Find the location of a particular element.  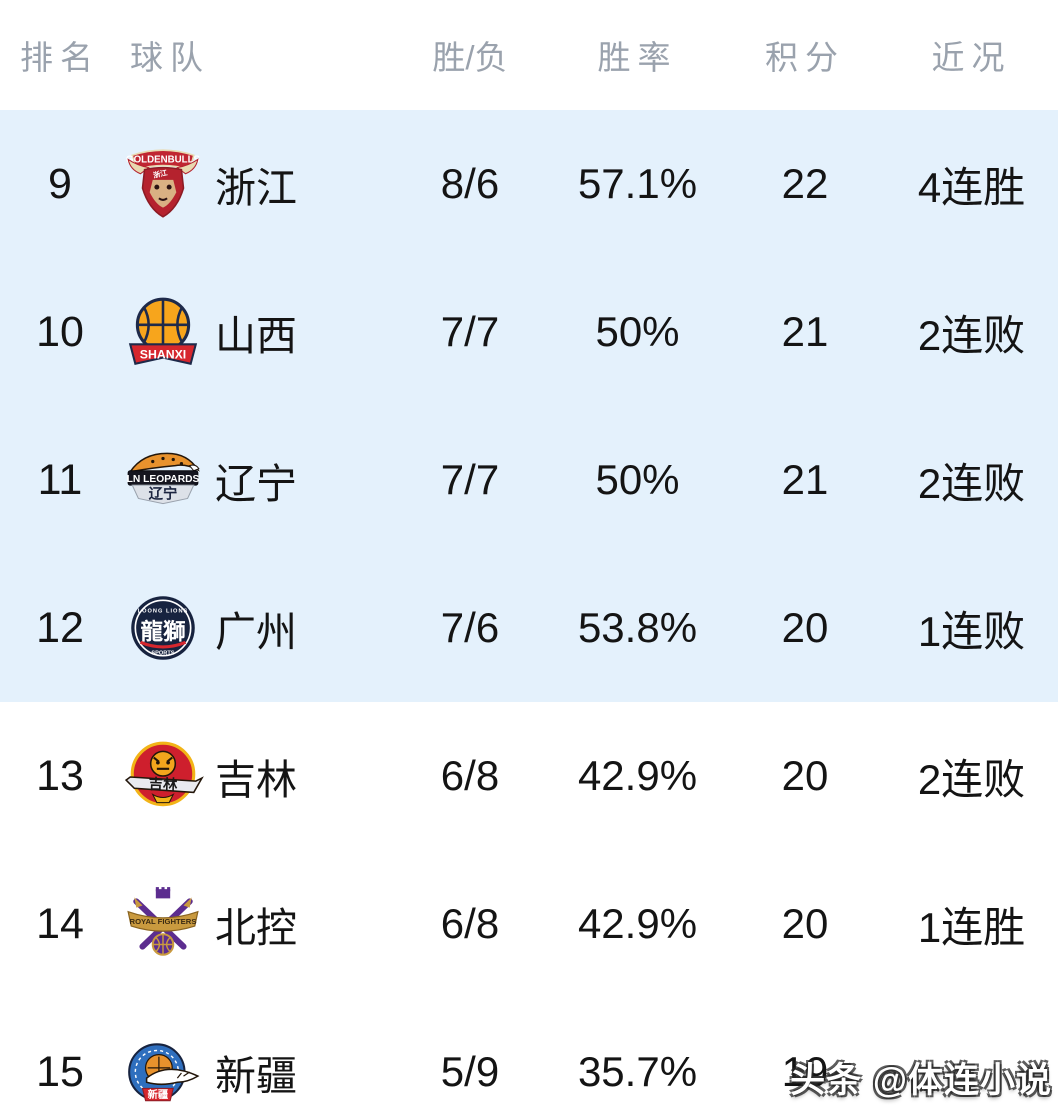

team-name-cell: 北控 is located at coordinates (256, 928).